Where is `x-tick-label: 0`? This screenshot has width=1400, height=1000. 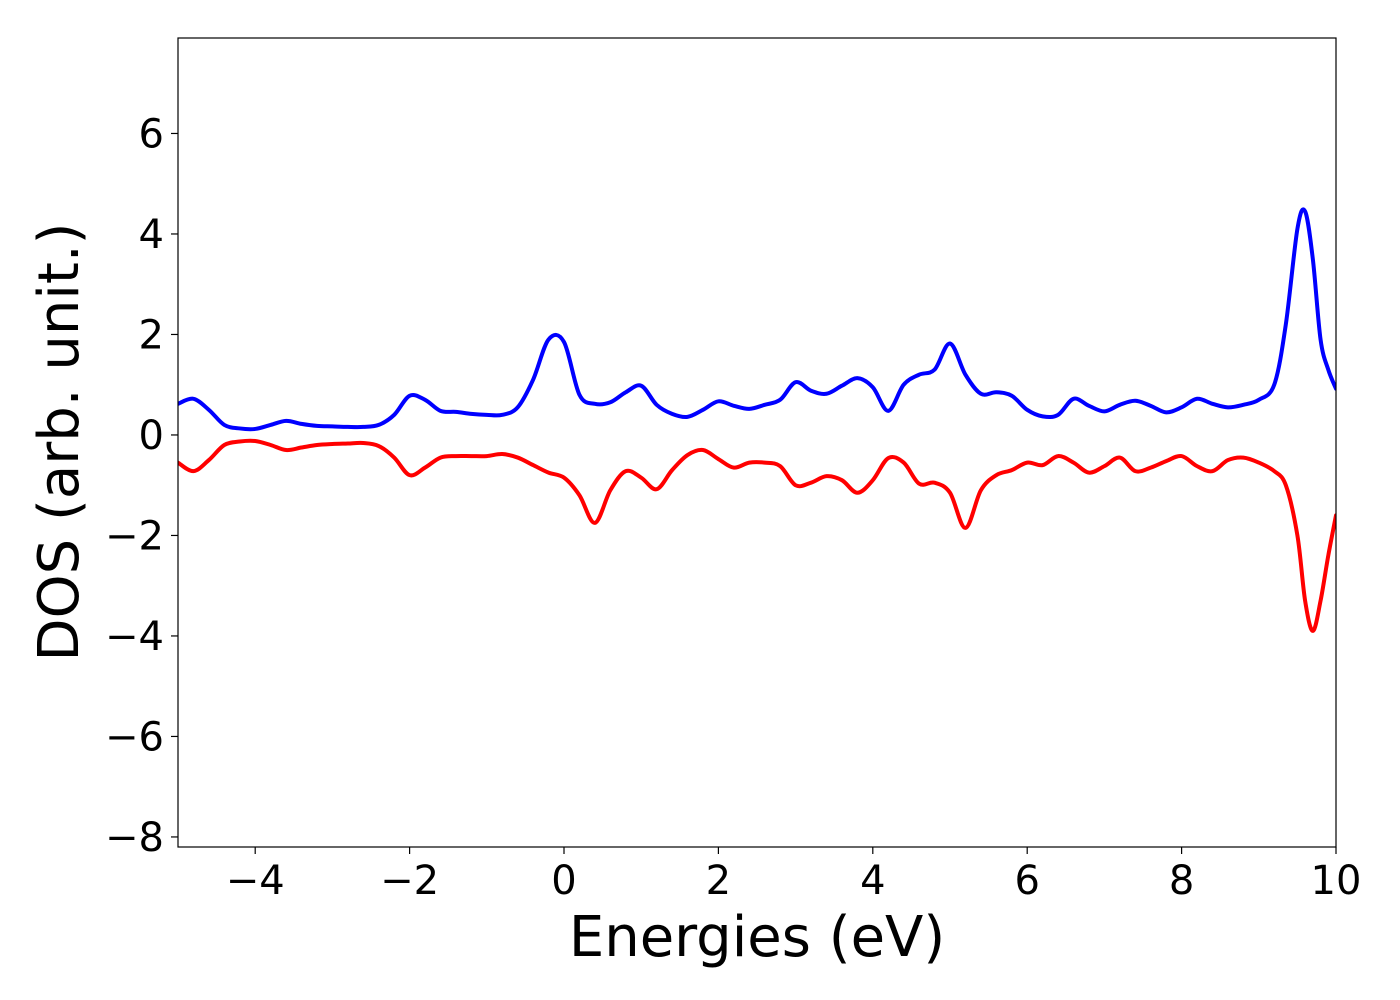 x-tick-label: 0 is located at coordinates (563, 881).